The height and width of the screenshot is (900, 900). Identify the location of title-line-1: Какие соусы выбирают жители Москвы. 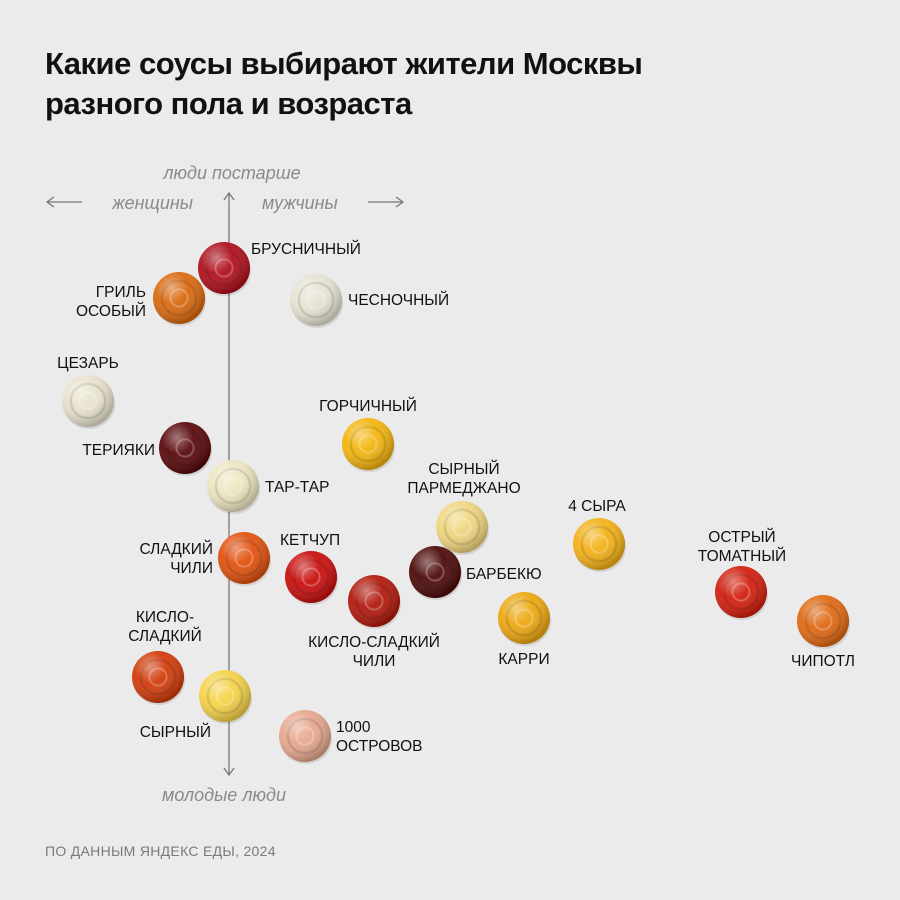
(344, 63).